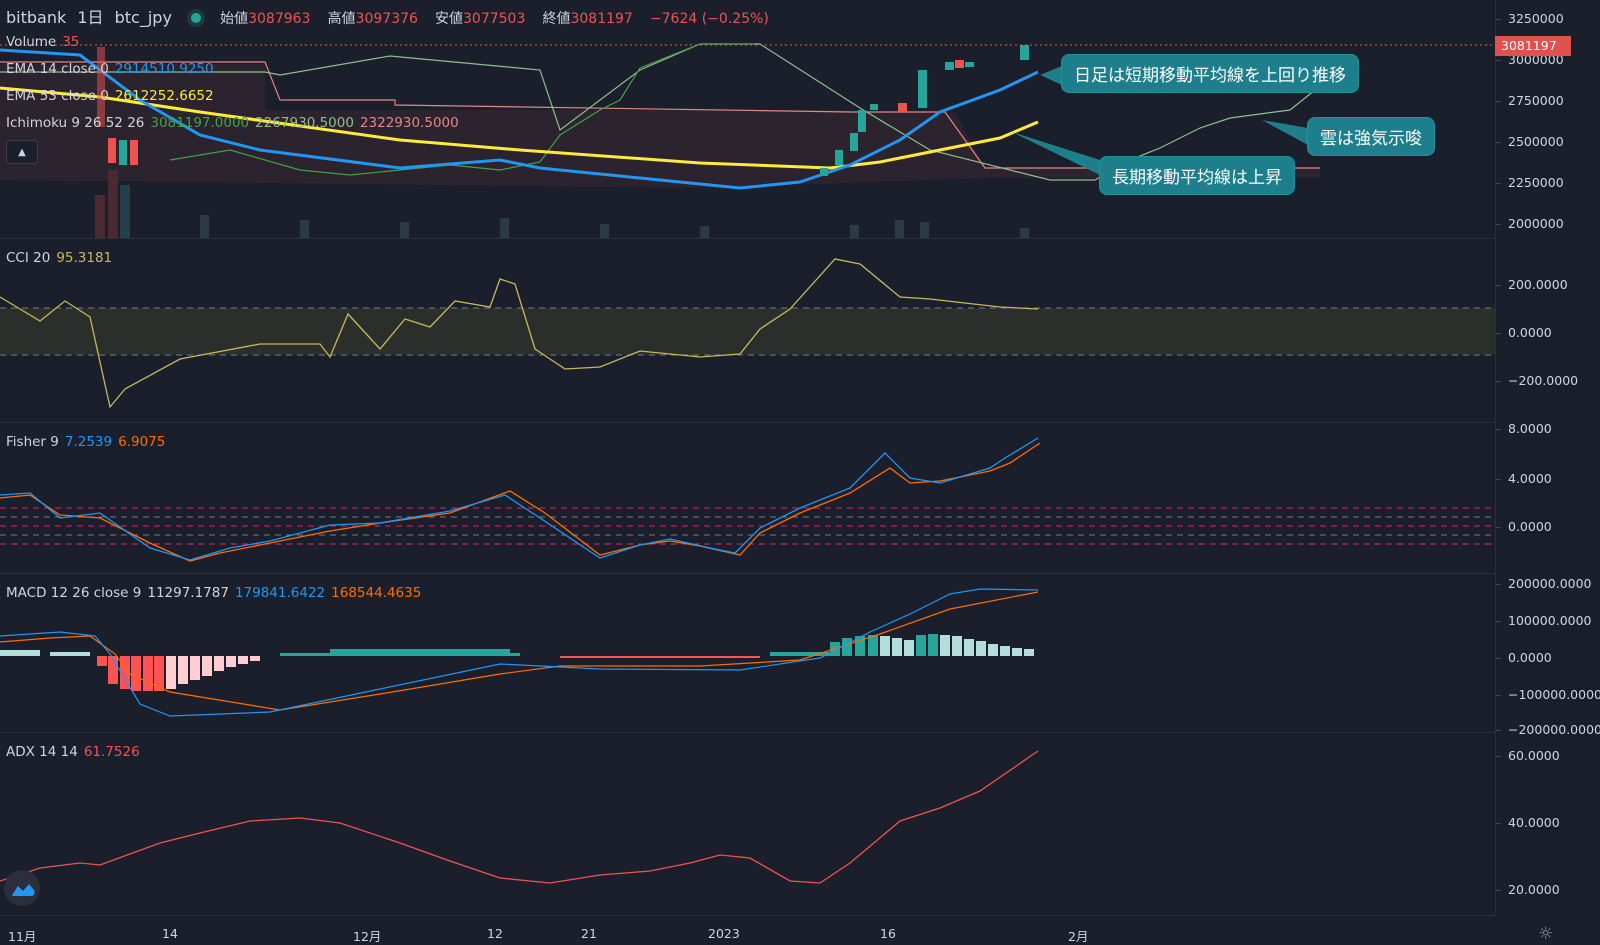  I want to click on collapse-legend-button: ▲, so click(22, 152).